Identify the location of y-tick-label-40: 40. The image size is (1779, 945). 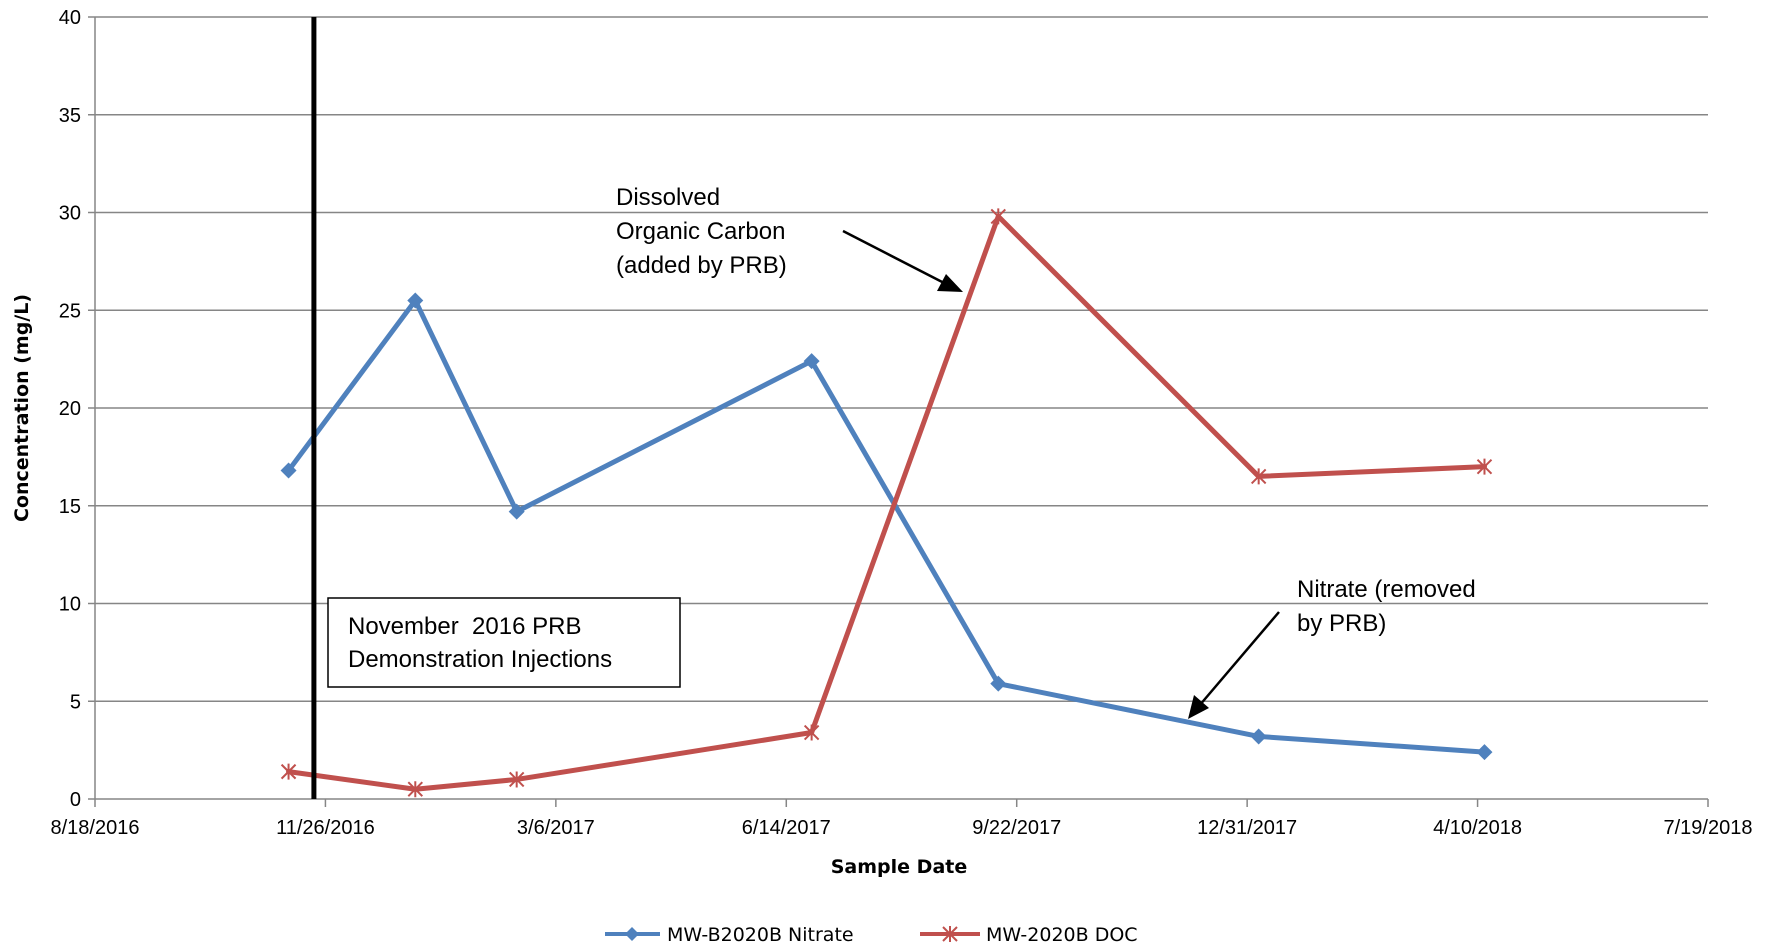
(70, 18).